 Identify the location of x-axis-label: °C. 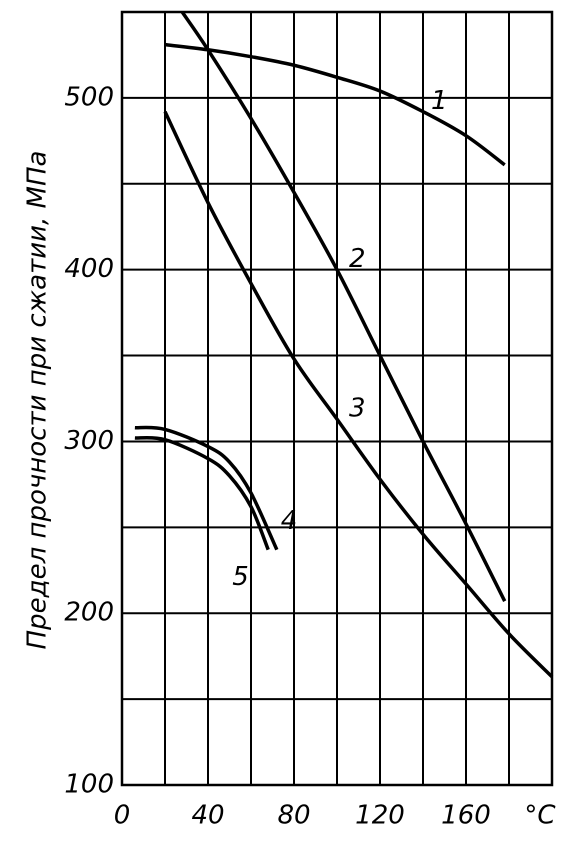
(540, 816).